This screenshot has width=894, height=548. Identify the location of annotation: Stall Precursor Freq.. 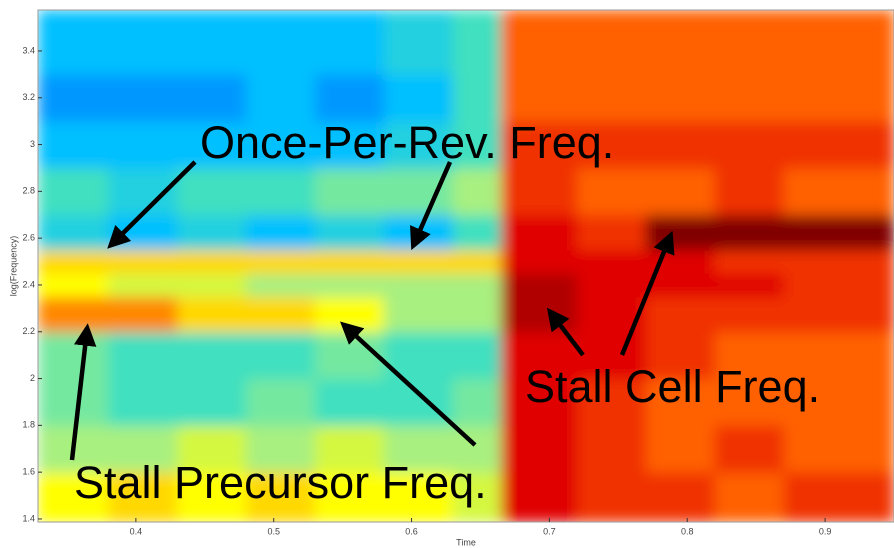
(280, 482).